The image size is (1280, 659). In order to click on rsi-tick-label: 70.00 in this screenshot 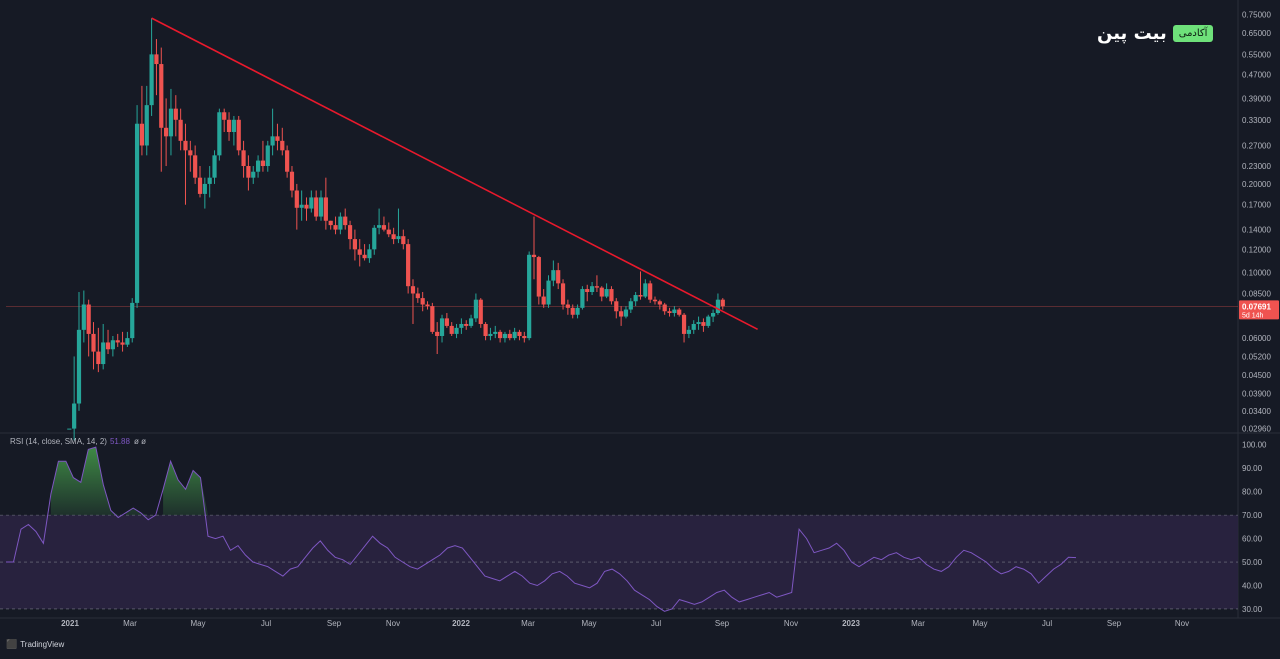, I will do `click(1252, 515)`.